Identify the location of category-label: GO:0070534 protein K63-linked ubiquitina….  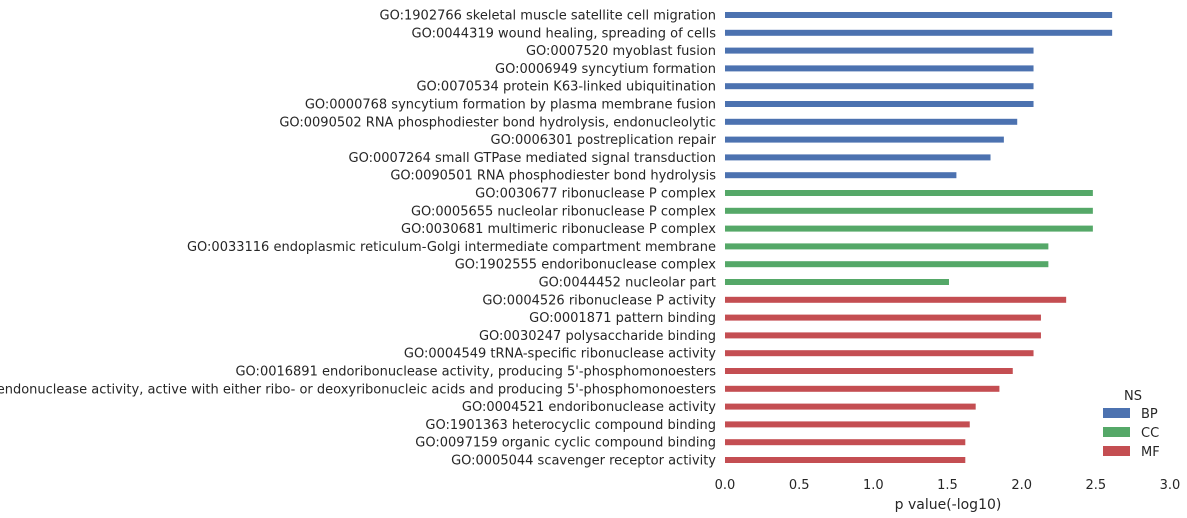
(566, 87).